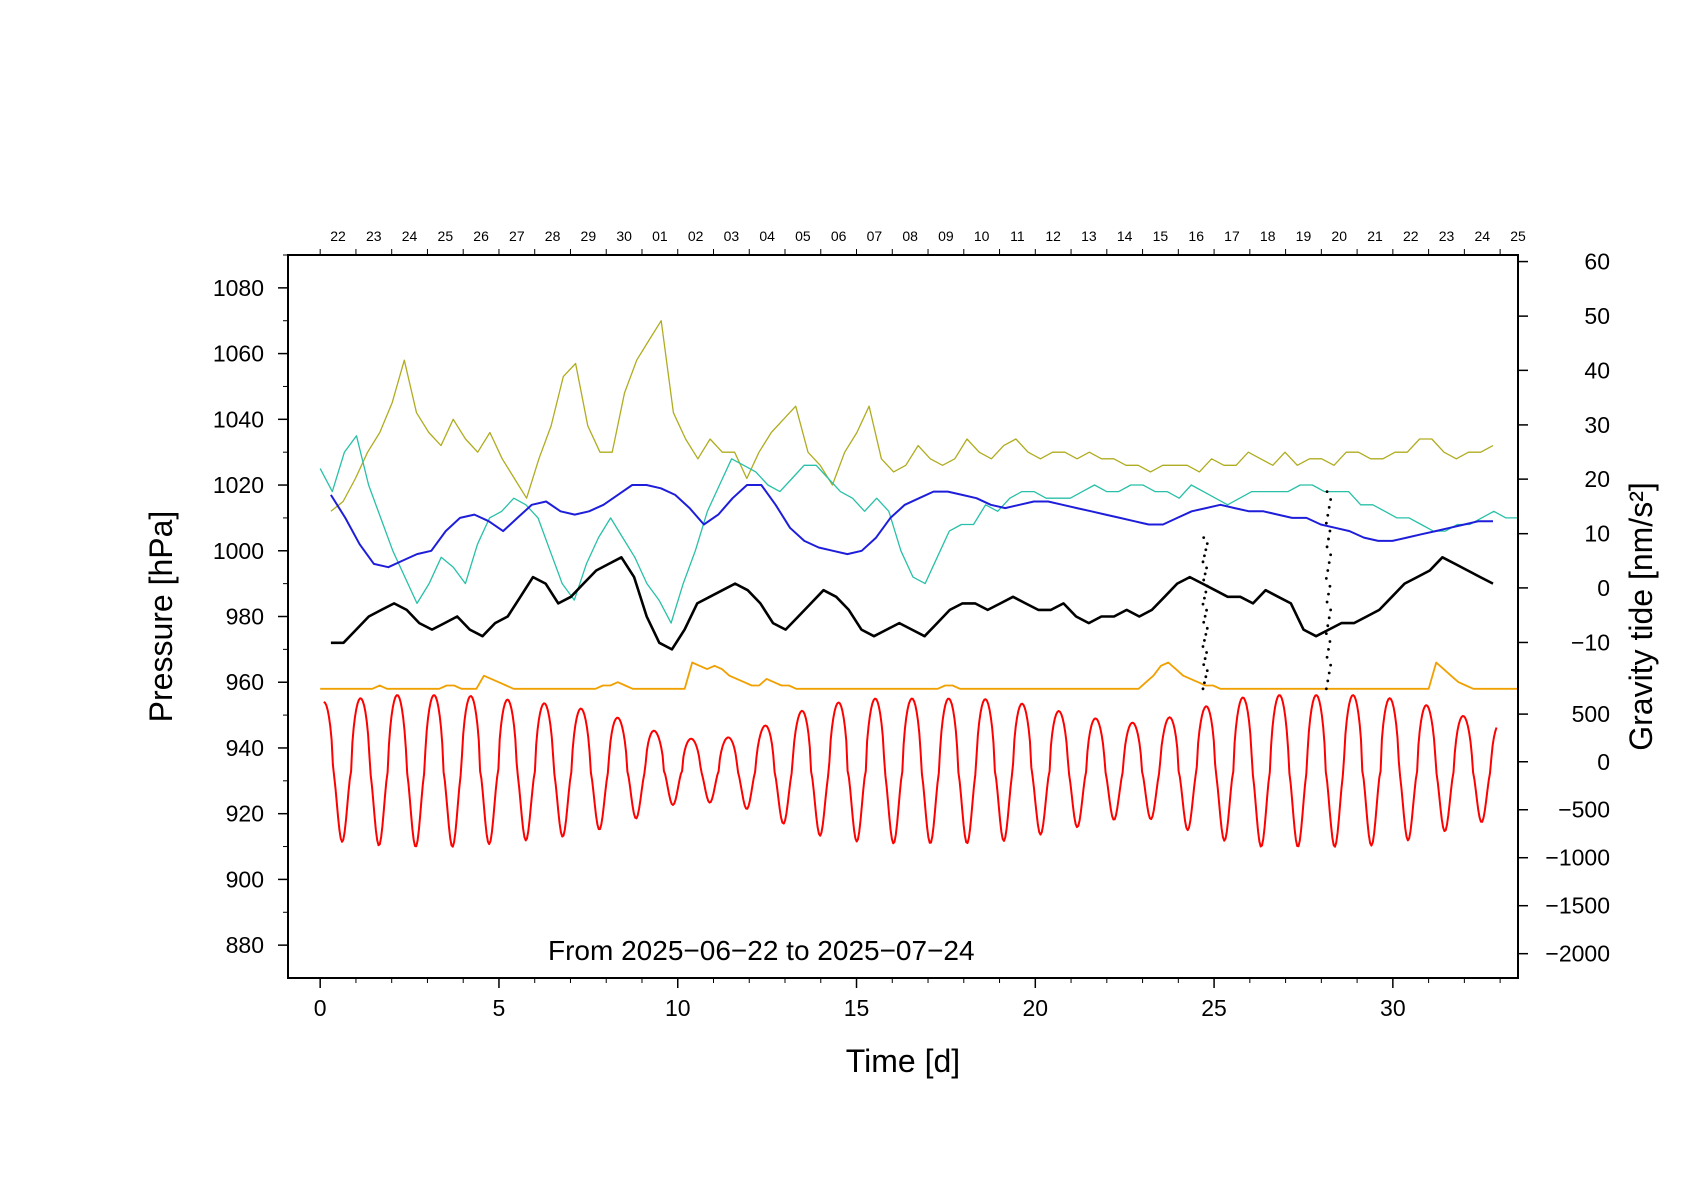 This screenshot has height=1190, width=1684. I want to click on date-label: 21, so click(1375, 236).